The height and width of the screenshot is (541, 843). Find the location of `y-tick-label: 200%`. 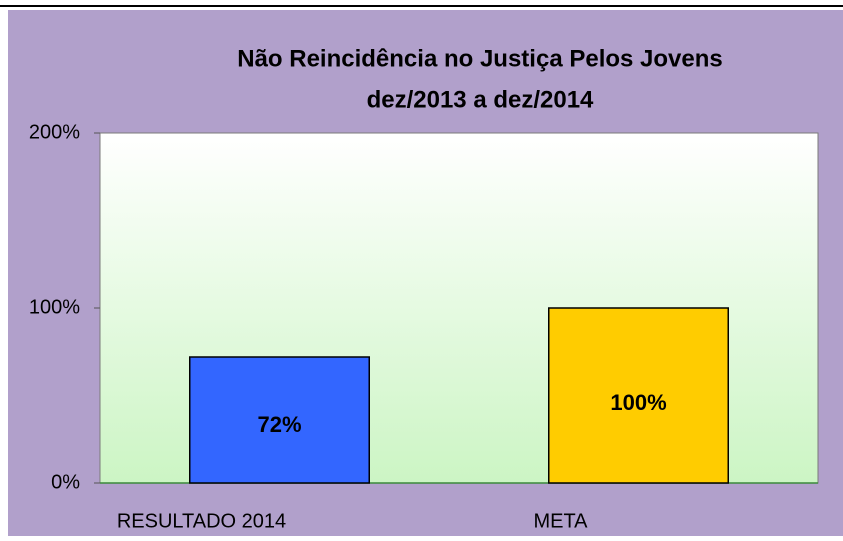

y-tick-label: 200% is located at coordinates (54, 132).